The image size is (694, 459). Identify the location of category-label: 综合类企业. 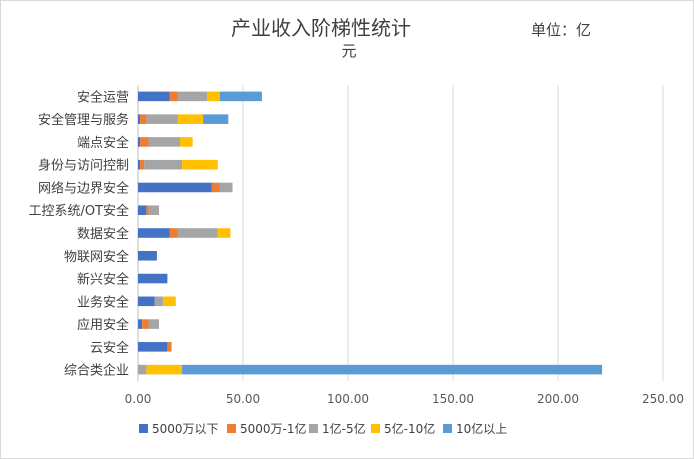
(96, 371).